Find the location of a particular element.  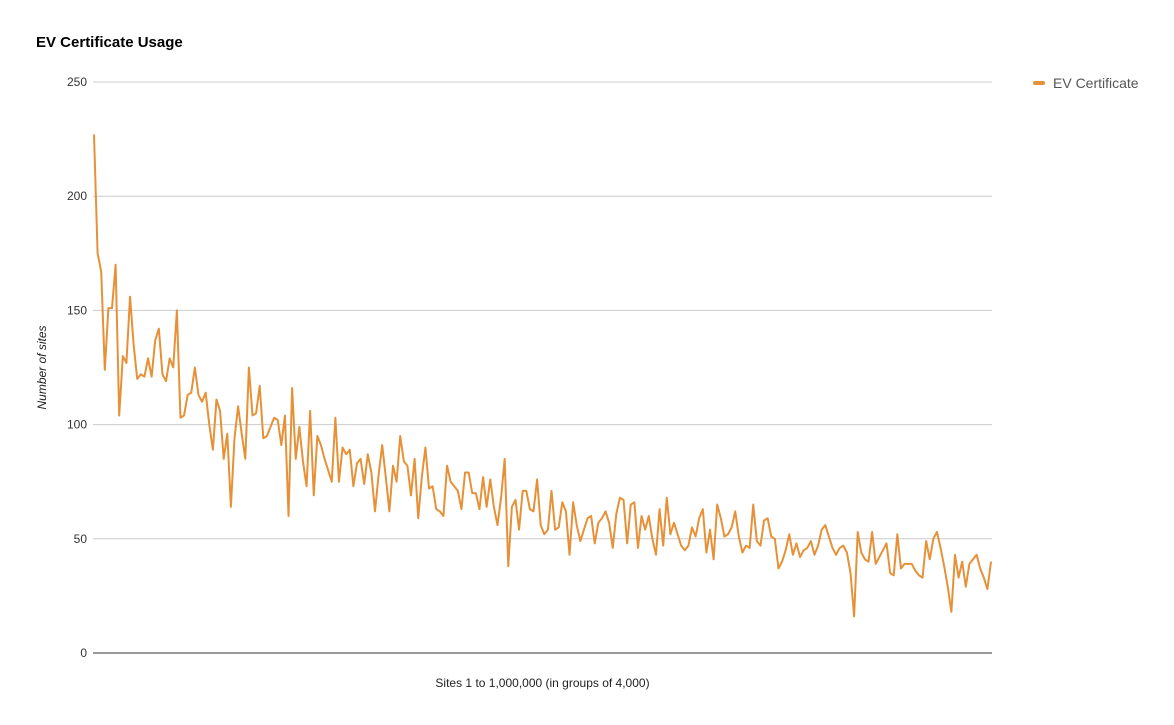

legend-swatch is located at coordinates (1039, 83).